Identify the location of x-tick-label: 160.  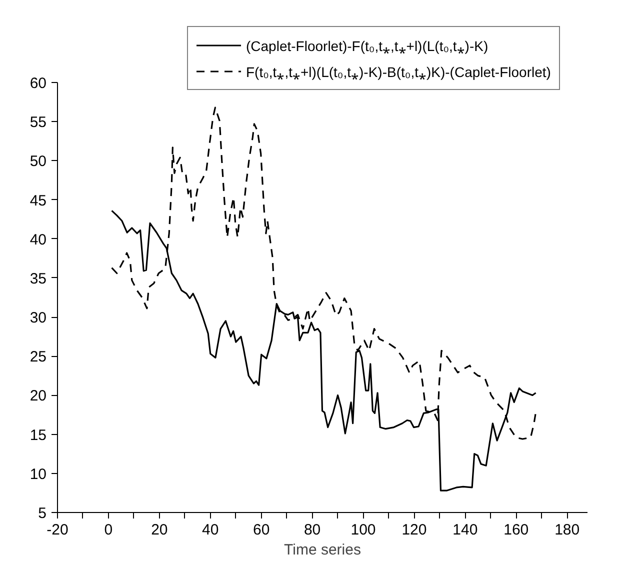
(516, 530).